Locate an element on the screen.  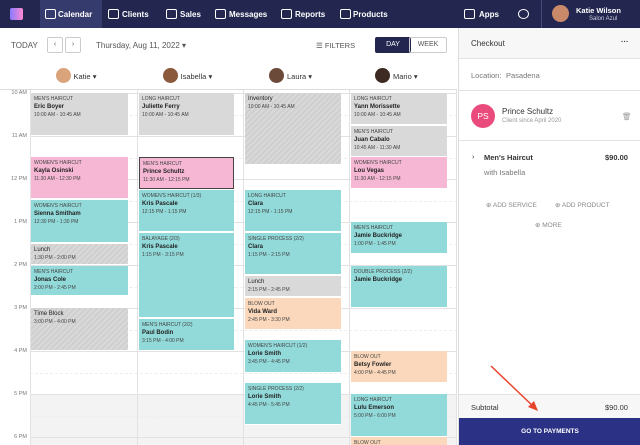
time: 10:45 AM - 11:30 AM is located at coordinates (377, 148).